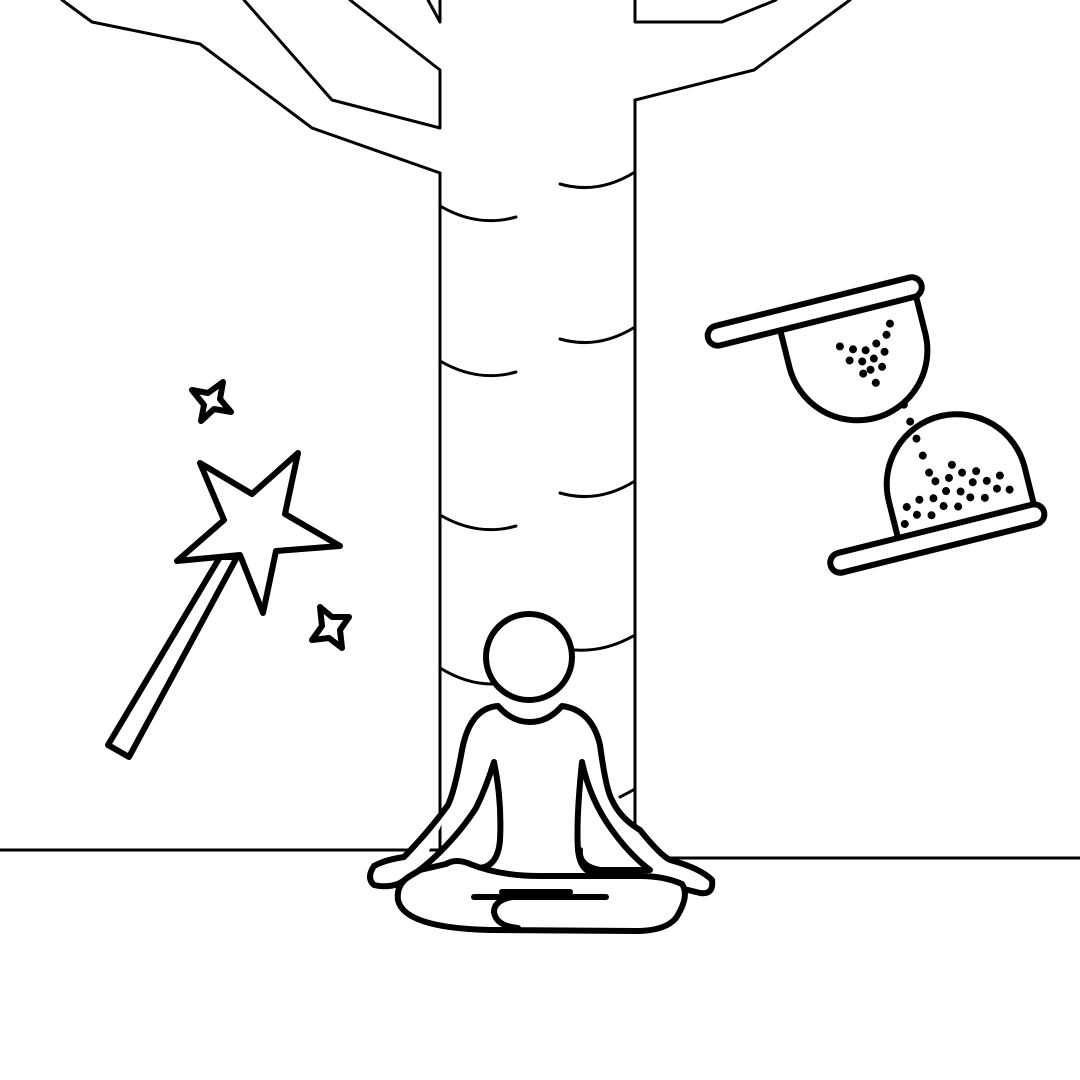 The width and height of the screenshot is (1080, 1080). Describe the element at coordinates (540, 854) in the screenshot. I see `ground-line` at that location.